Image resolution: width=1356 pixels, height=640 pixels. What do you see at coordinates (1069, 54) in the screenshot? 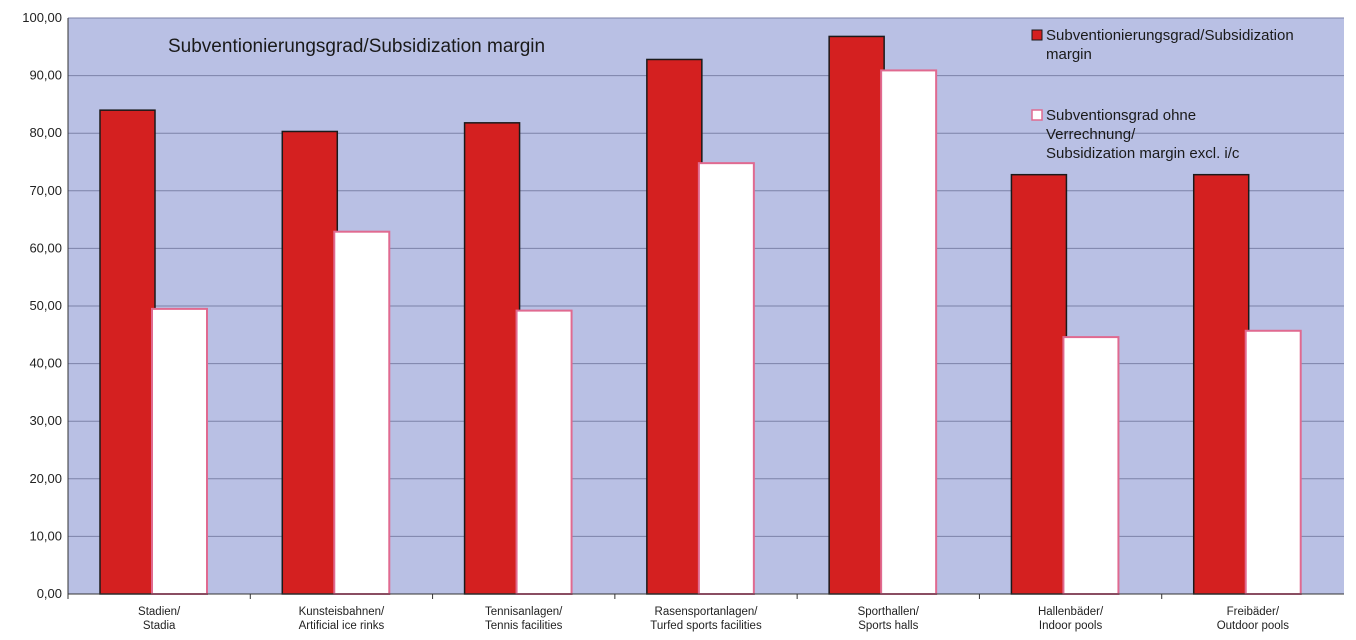
I see `legend-label: margin` at bounding box center [1069, 54].